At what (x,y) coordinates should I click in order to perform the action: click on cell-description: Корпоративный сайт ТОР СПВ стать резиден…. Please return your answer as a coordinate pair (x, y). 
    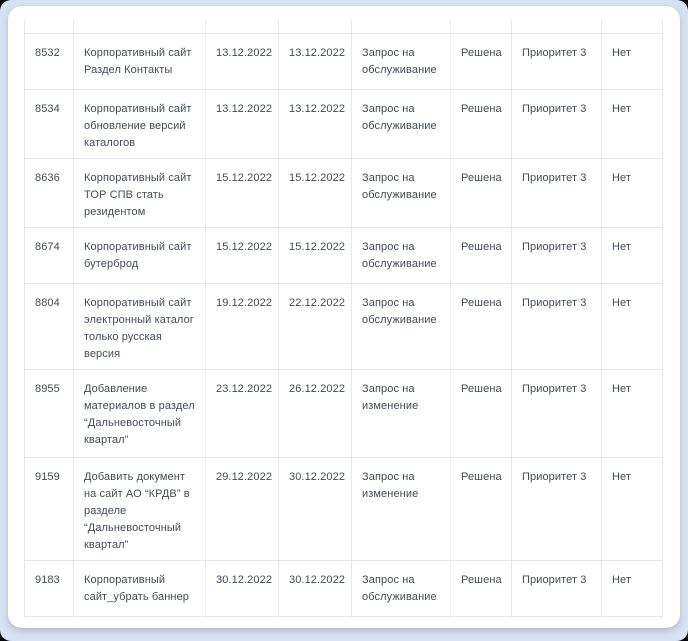
    Looking at the image, I should click on (139, 193).